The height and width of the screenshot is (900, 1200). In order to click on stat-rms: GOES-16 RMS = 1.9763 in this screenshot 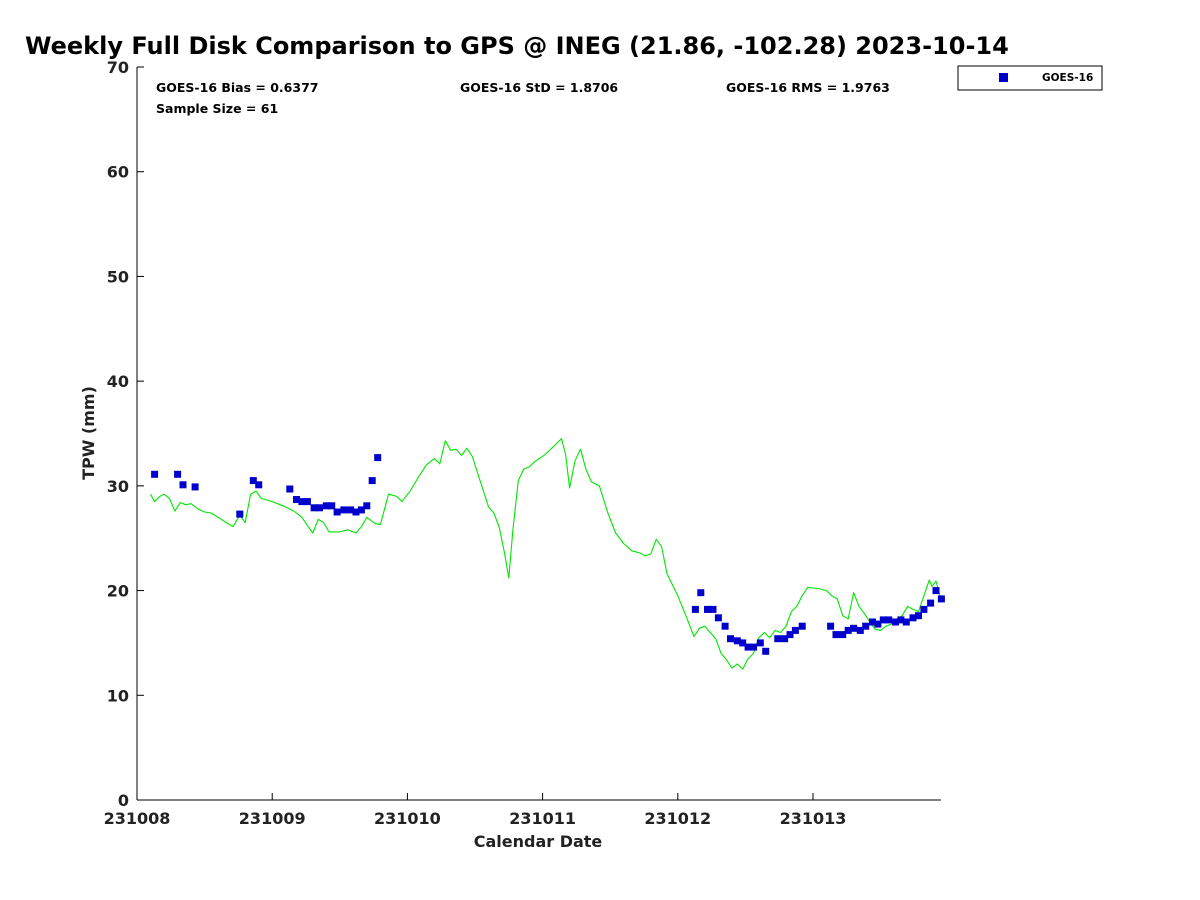, I will do `click(808, 87)`.